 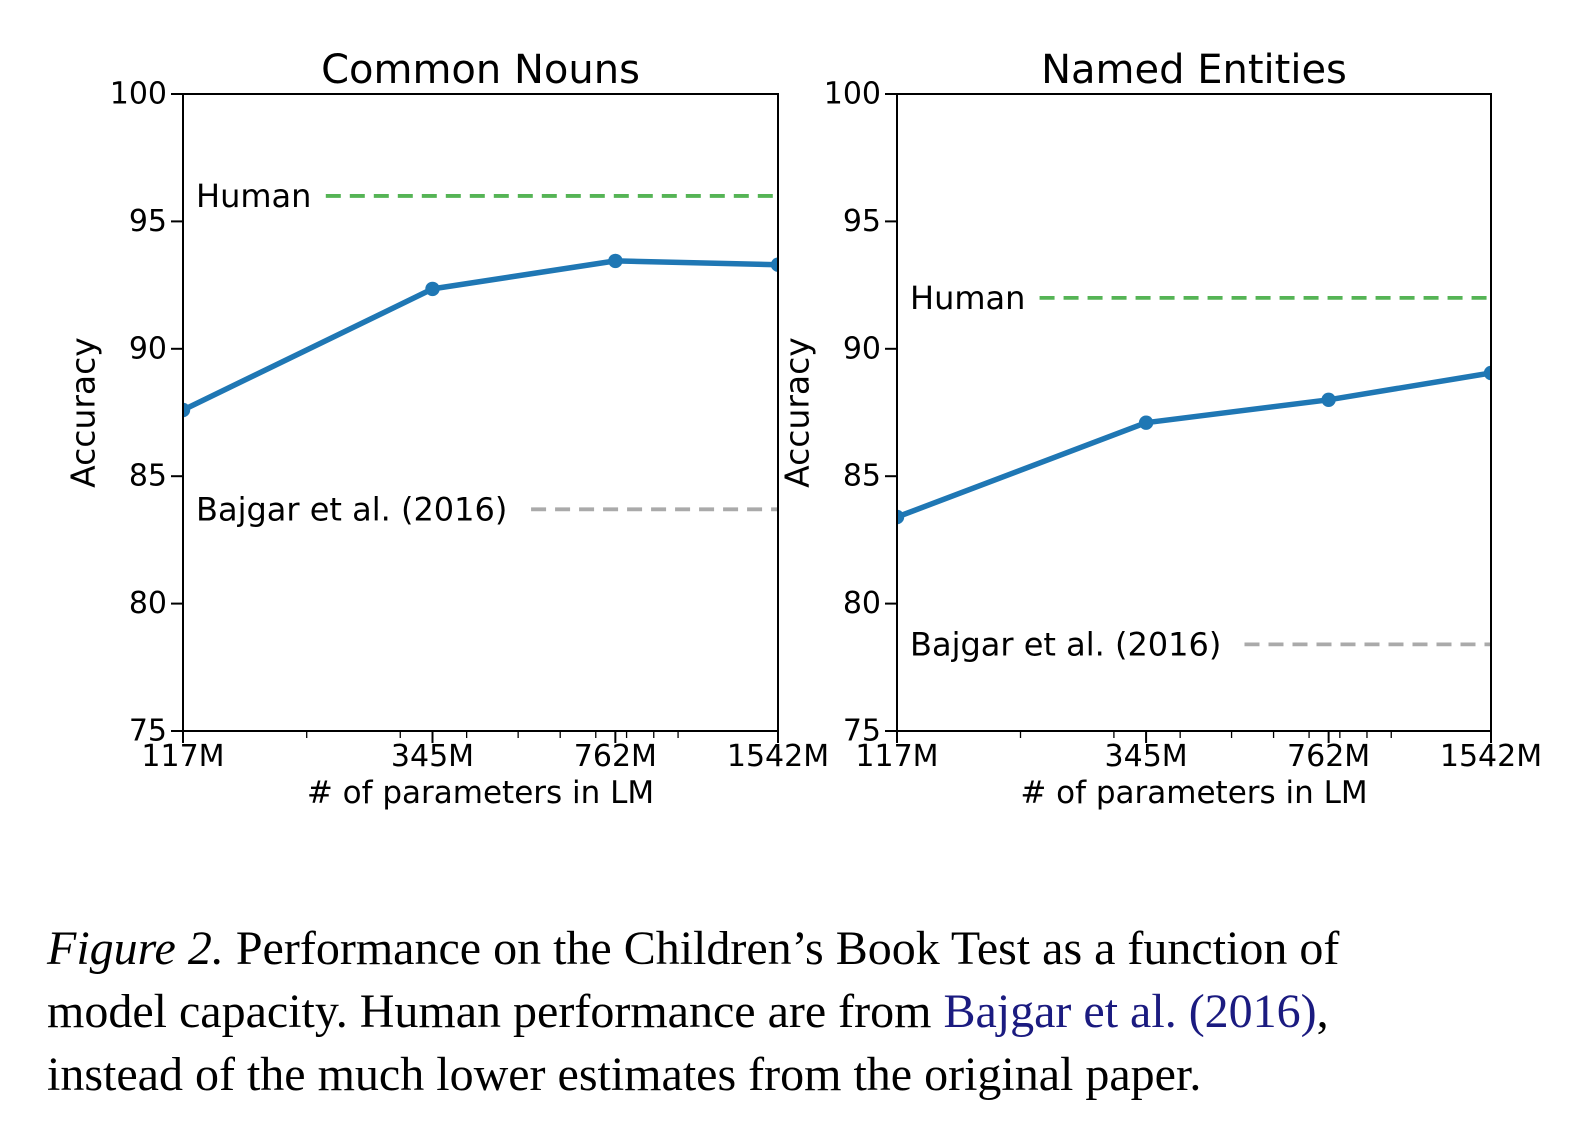 I want to click on citation-link: Bajgar et al. (2016), so click(x=1130, y=1011).